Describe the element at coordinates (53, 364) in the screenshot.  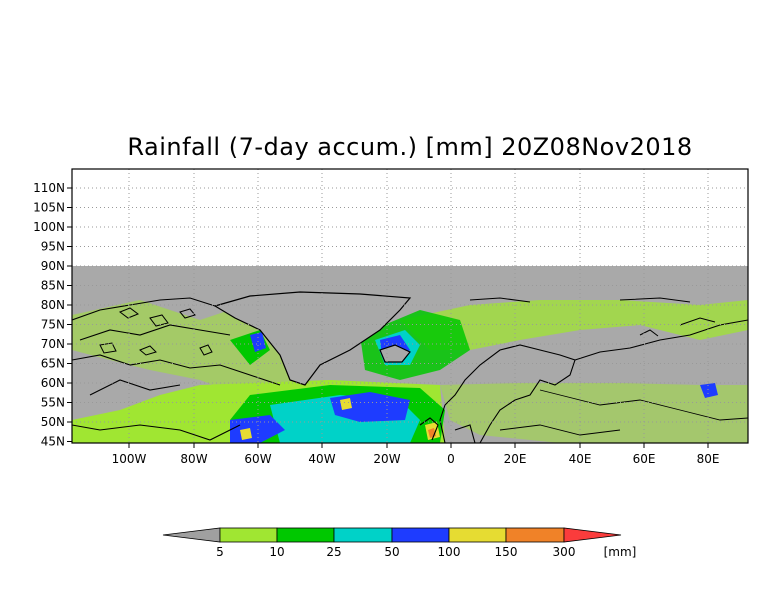
I see `lat-label: 65N` at that location.